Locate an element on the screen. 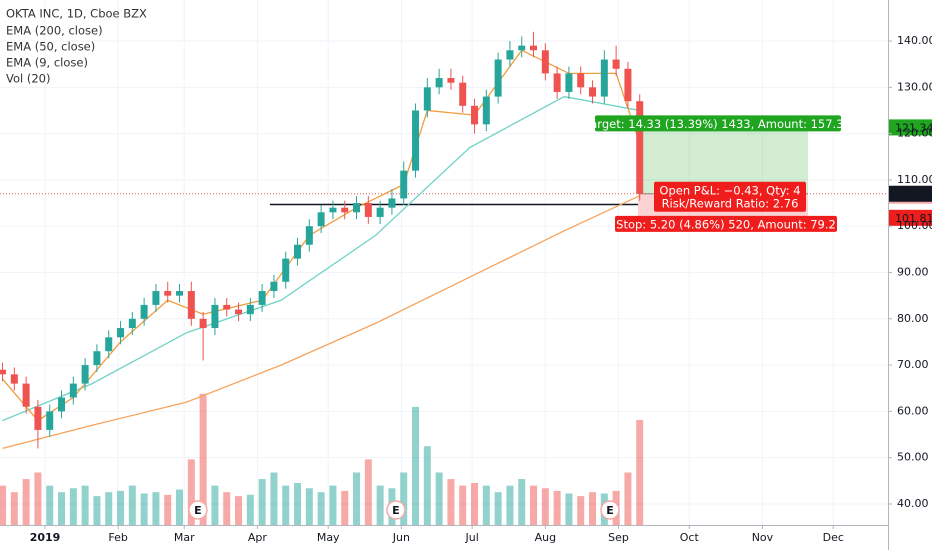 This screenshot has width=932, height=550. x-tick-label: Sep is located at coordinates (618, 537).